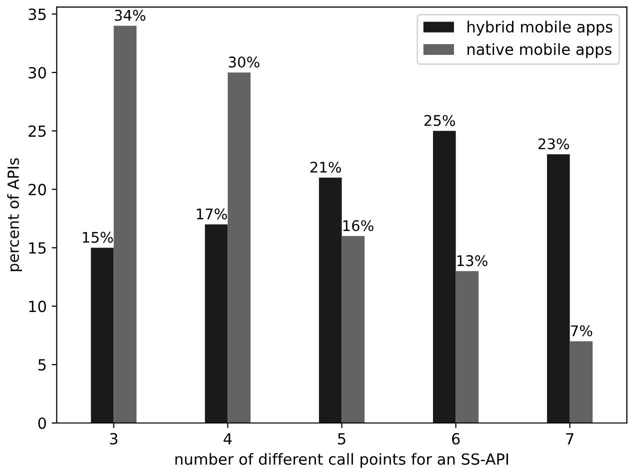  What do you see at coordinates (37, 14) in the screenshot?
I see `y-tick-label: 35` at bounding box center [37, 14].